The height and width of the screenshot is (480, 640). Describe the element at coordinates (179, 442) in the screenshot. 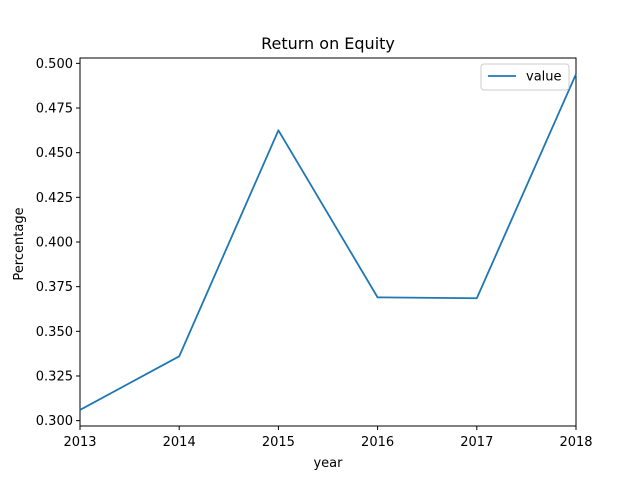

I see `x-tick-label: 2014` at that location.